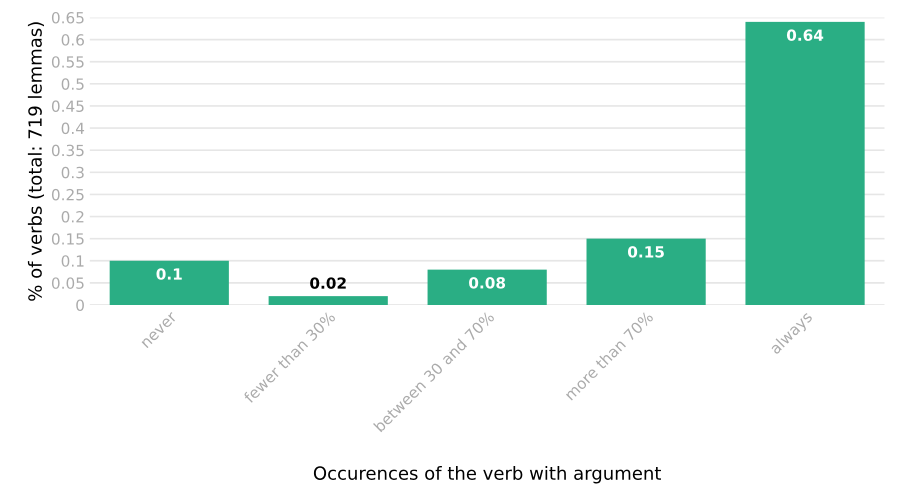  What do you see at coordinates (646, 252) in the screenshot?
I see `data-label: 0.15` at bounding box center [646, 252].